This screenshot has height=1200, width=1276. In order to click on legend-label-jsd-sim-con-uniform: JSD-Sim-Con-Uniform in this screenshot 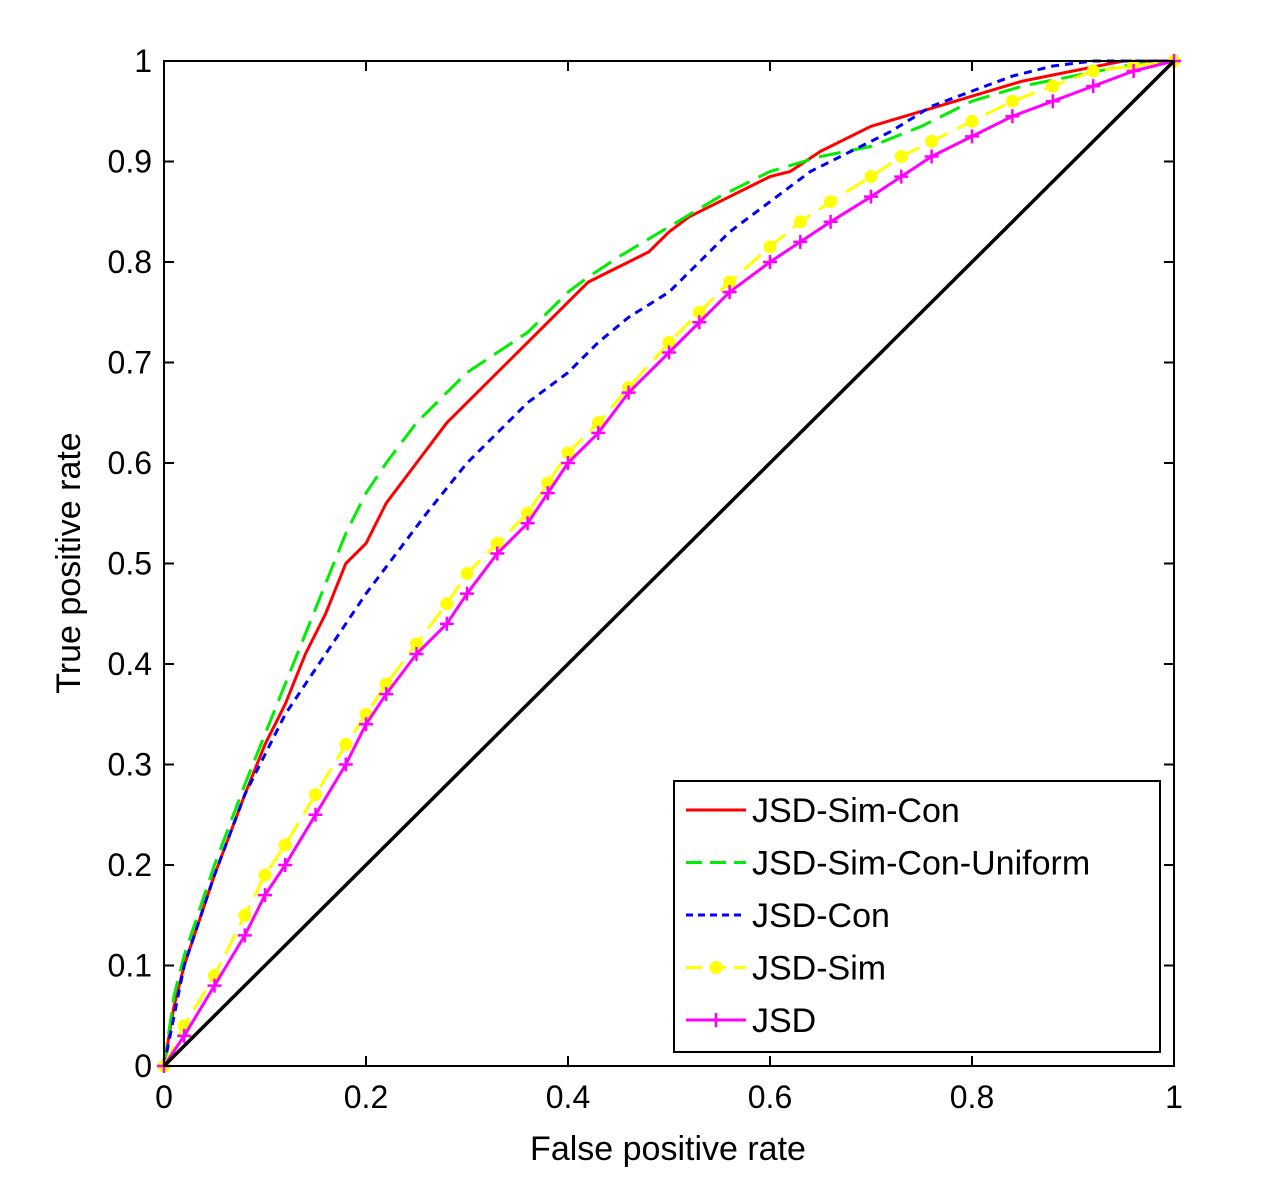, I will do `click(921, 864)`.